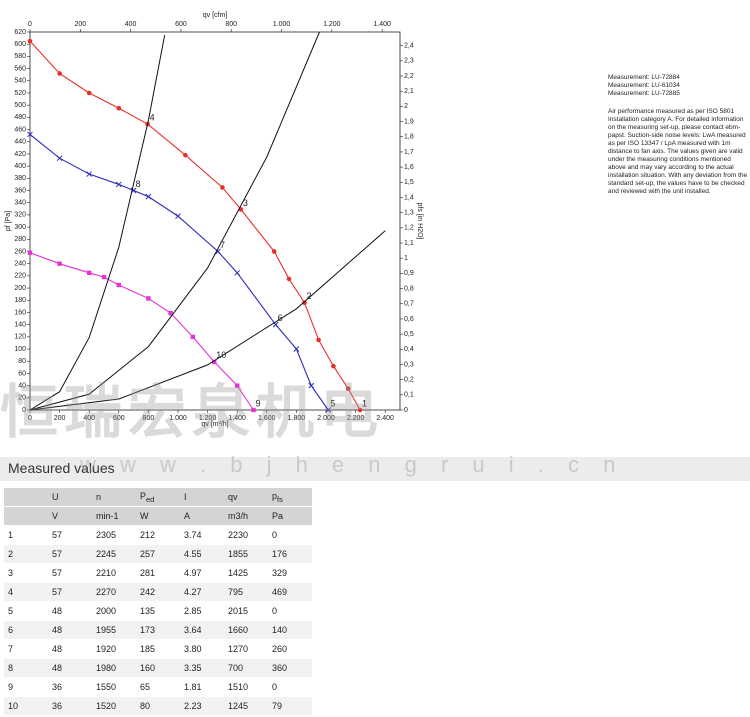  I want to click on table-cell: 2245, so click(114, 554).